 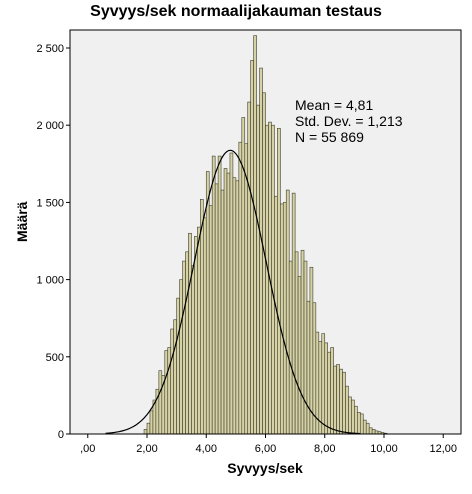 I want to click on y-tick-label: 1 000, so click(x=50, y=281).